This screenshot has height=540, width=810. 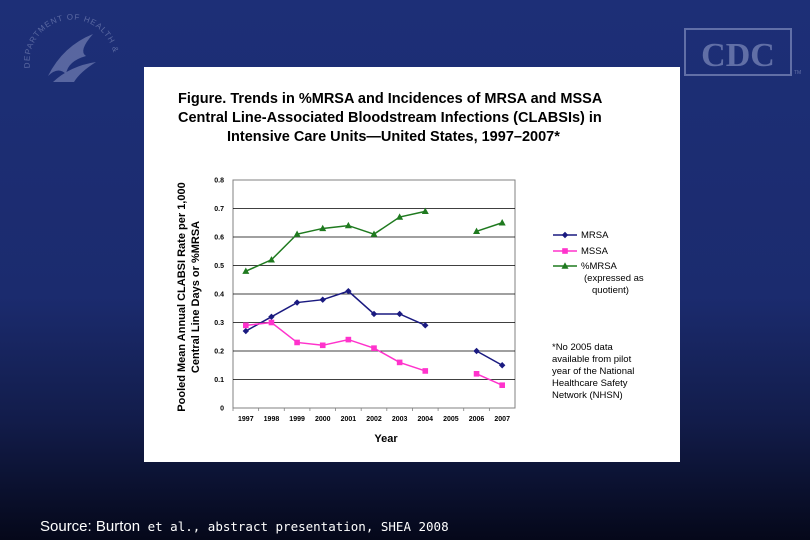 I want to click on footnote-line-3: year of the National, so click(x=593, y=371).